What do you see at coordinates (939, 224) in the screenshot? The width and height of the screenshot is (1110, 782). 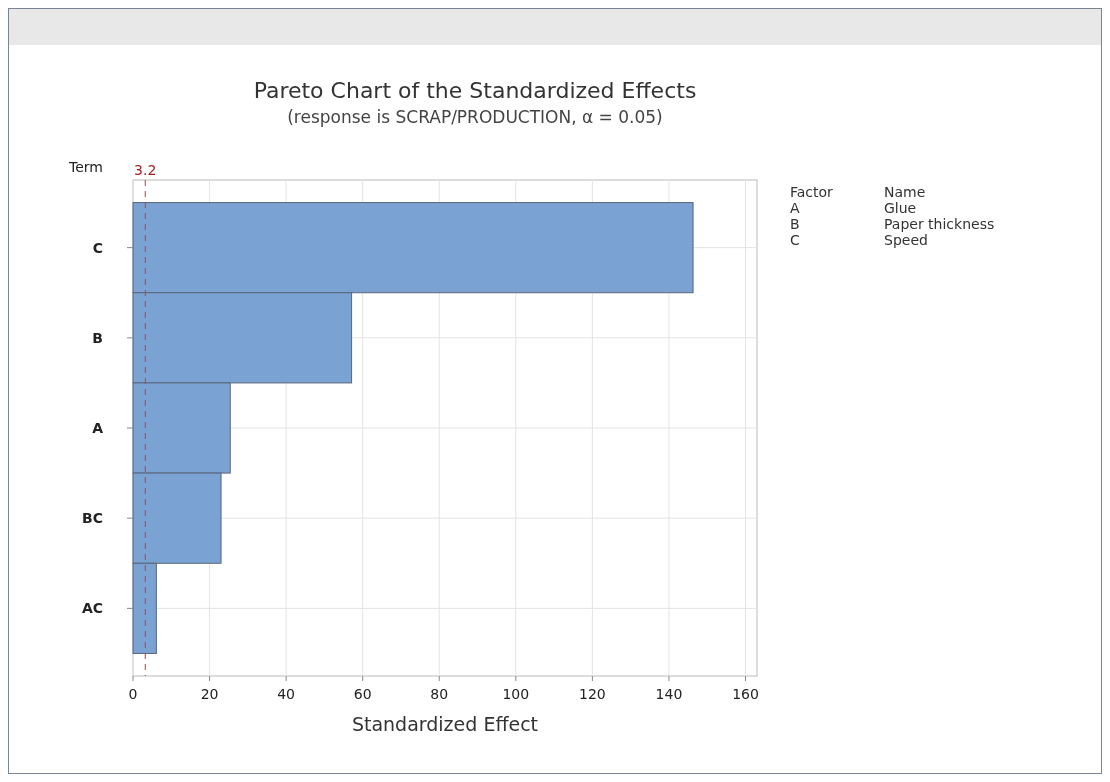 I see `text: Paper thickness` at bounding box center [939, 224].